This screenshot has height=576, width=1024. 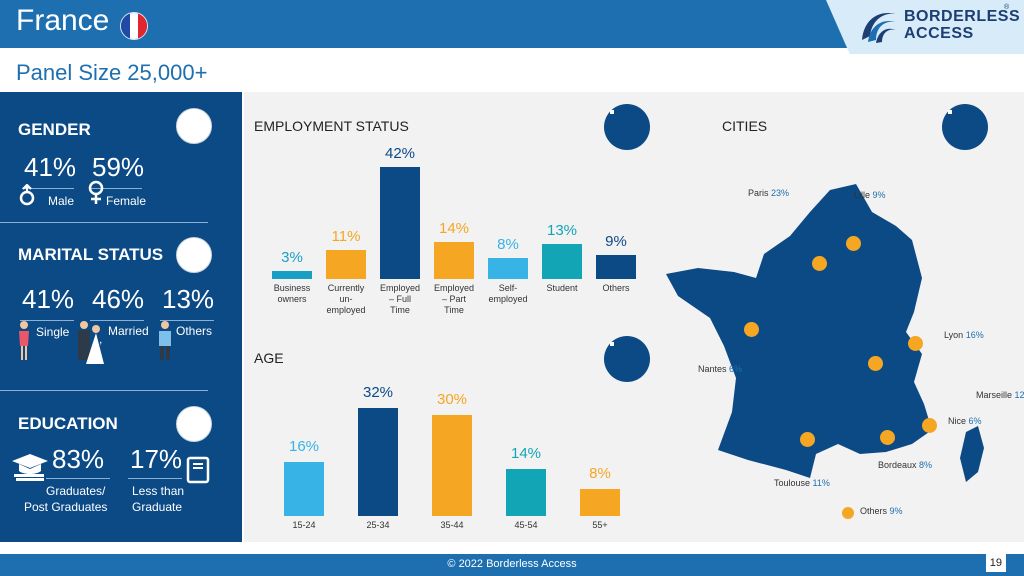 What do you see at coordinates (875, 511) in the screenshot?
I see `city-name: Others` at bounding box center [875, 511].